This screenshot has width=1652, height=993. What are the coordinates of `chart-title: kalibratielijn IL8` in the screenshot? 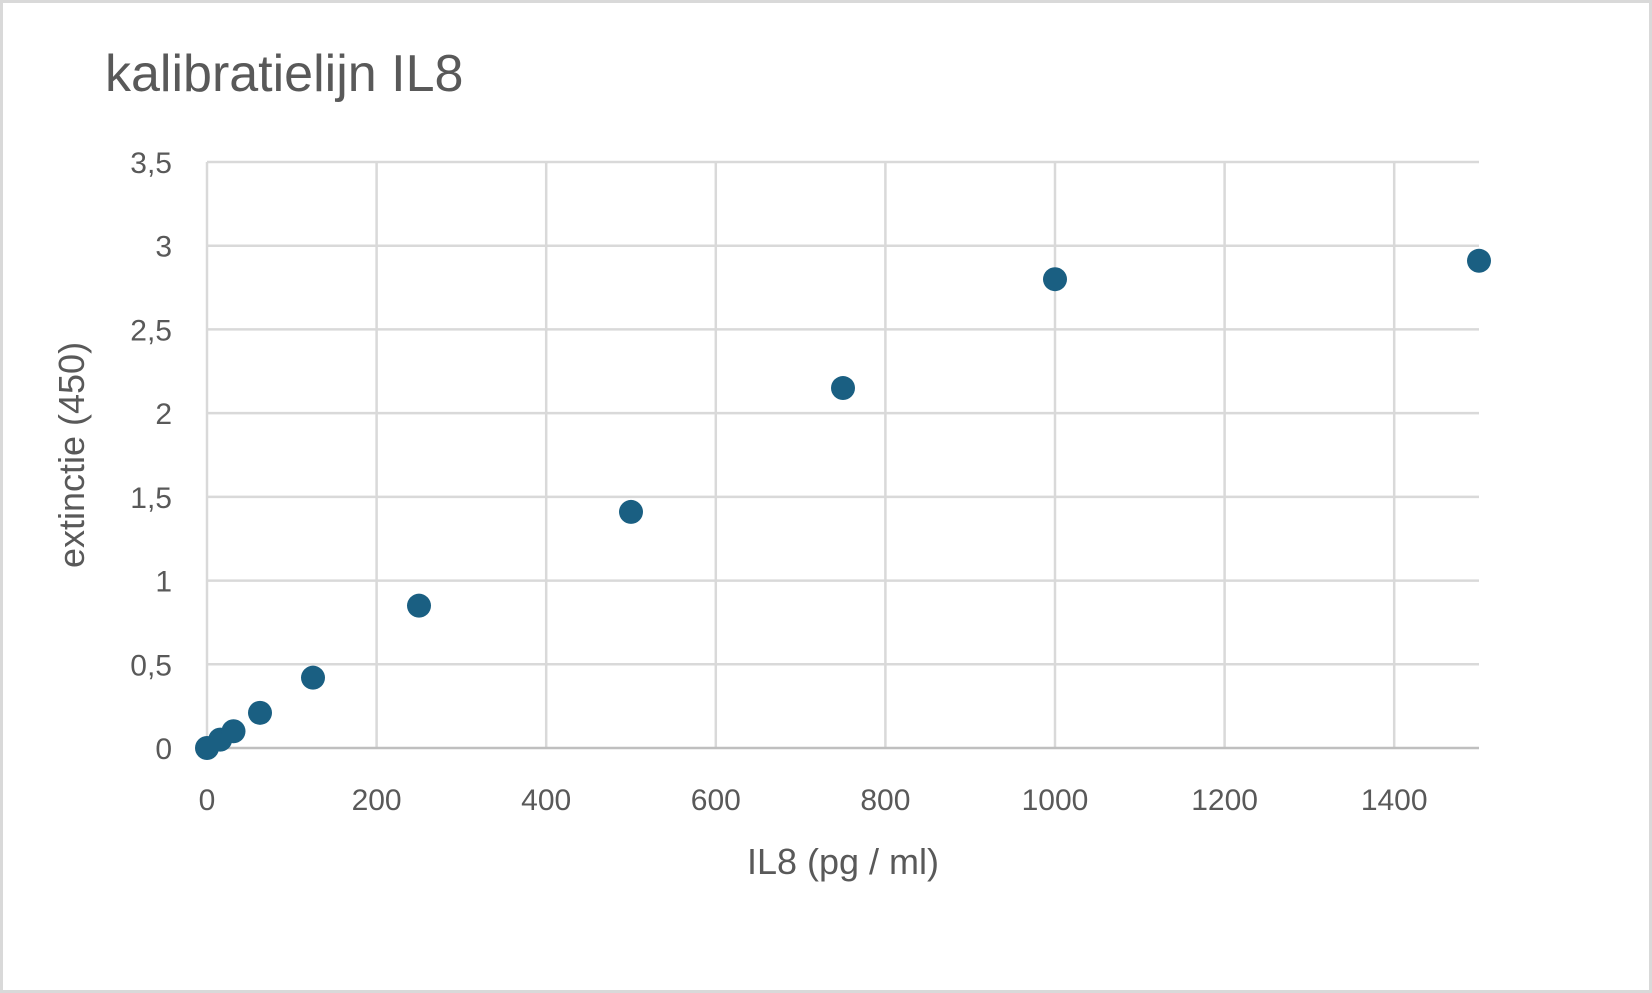 It's located at (284, 74).